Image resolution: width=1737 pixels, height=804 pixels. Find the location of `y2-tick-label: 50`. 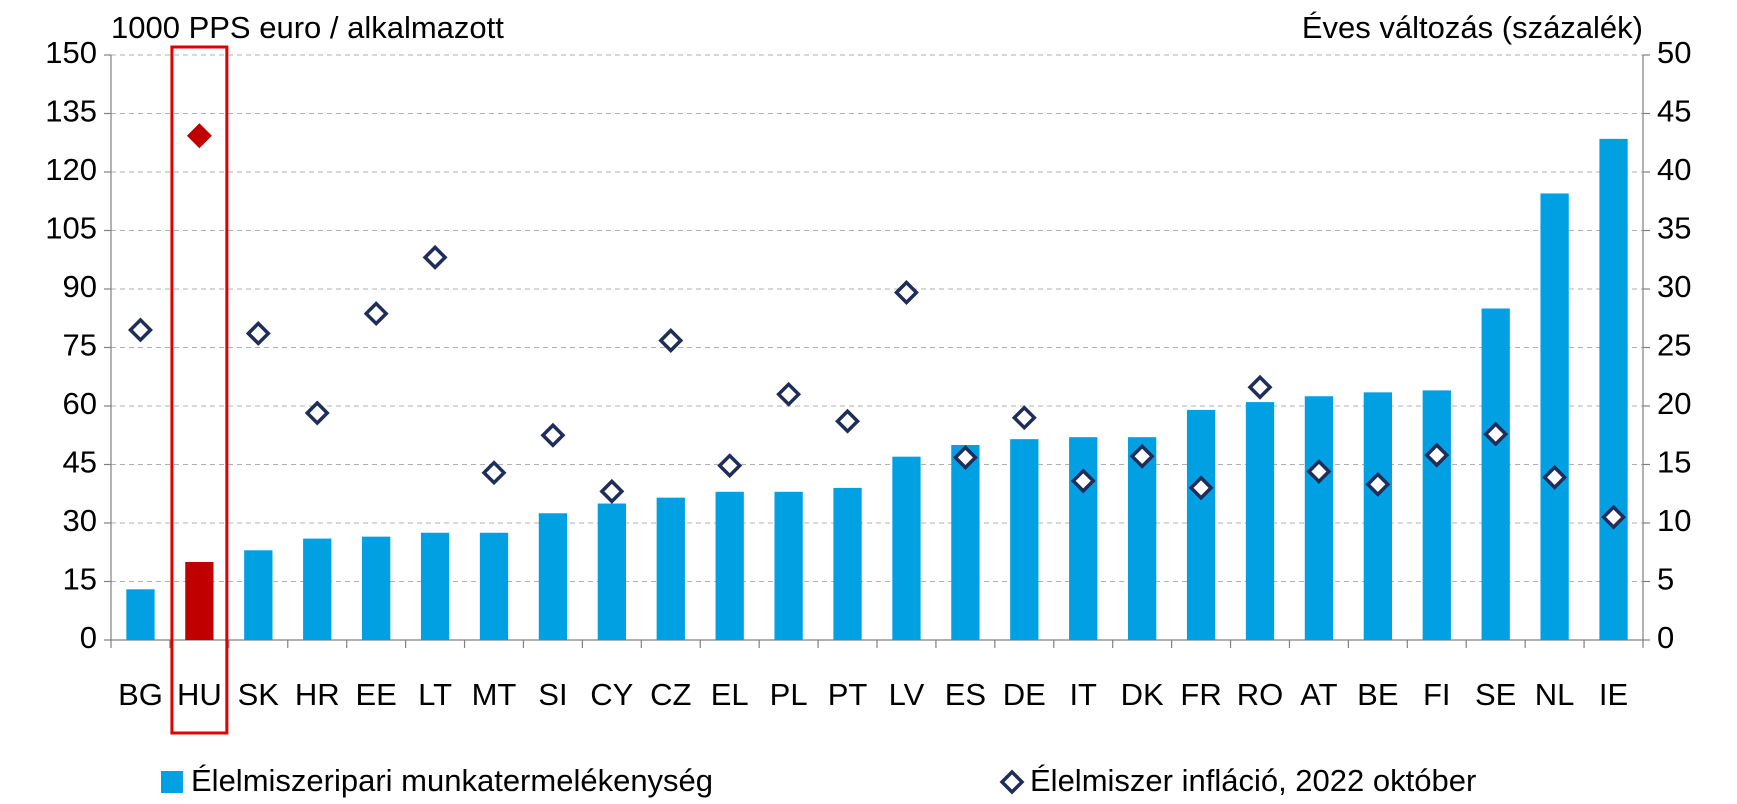

y2-tick-label: 50 is located at coordinates (1674, 52).